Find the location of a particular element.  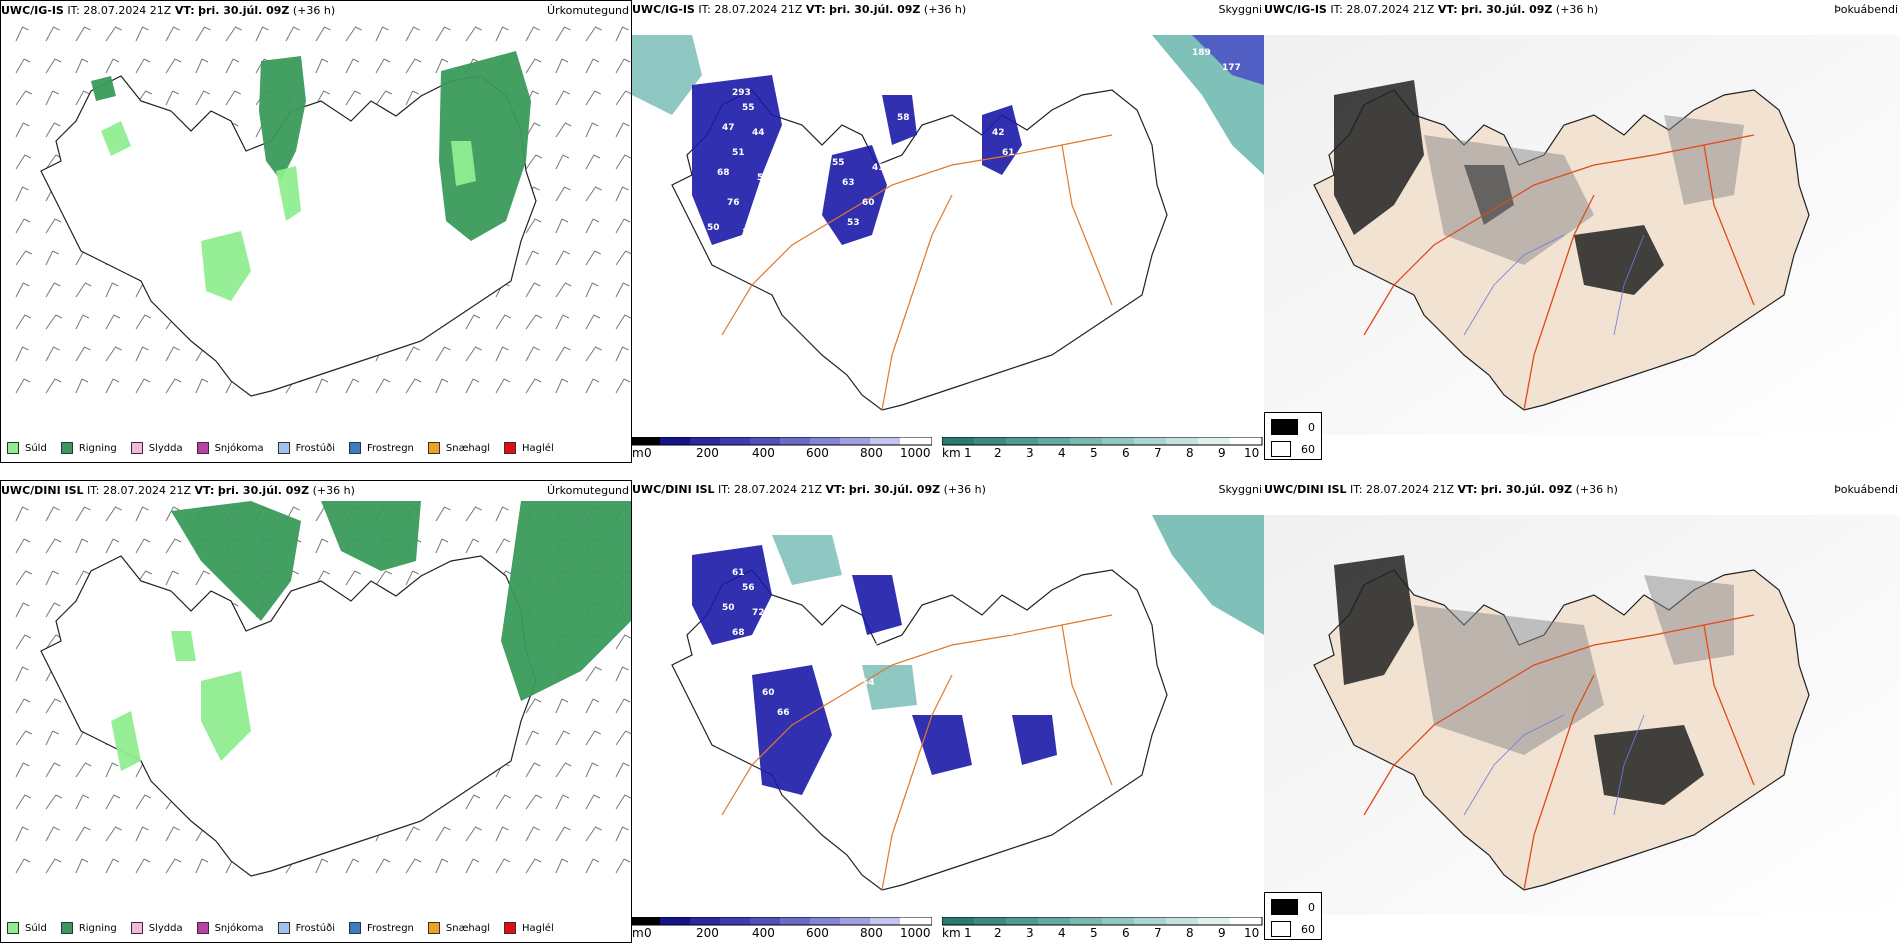

legend-label: Snæhagl is located at coordinates (468, 448).